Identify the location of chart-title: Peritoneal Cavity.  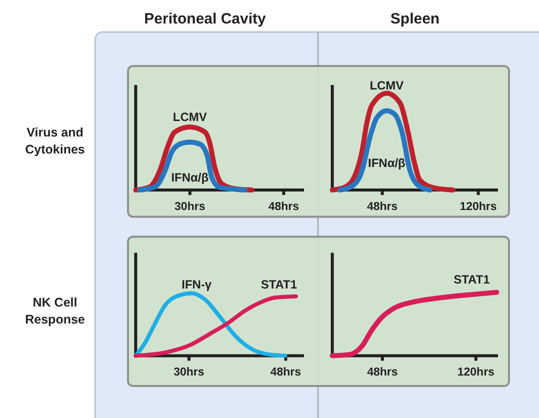
(205, 19).